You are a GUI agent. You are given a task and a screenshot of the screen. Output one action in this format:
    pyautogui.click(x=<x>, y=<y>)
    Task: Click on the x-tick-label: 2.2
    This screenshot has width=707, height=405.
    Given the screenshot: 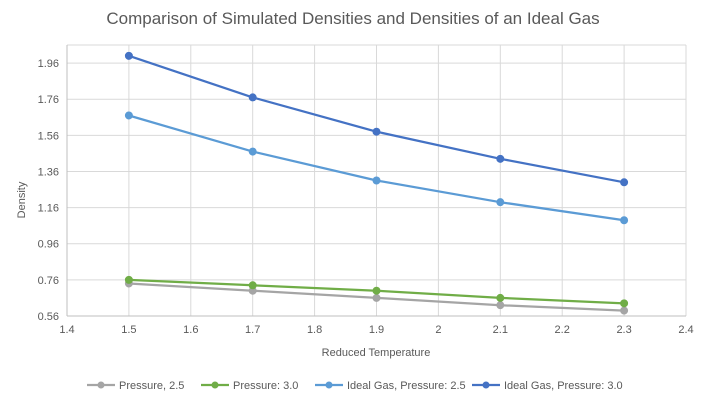 What is the action you would take?
    pyautogui.click(x=562, y=330)
    